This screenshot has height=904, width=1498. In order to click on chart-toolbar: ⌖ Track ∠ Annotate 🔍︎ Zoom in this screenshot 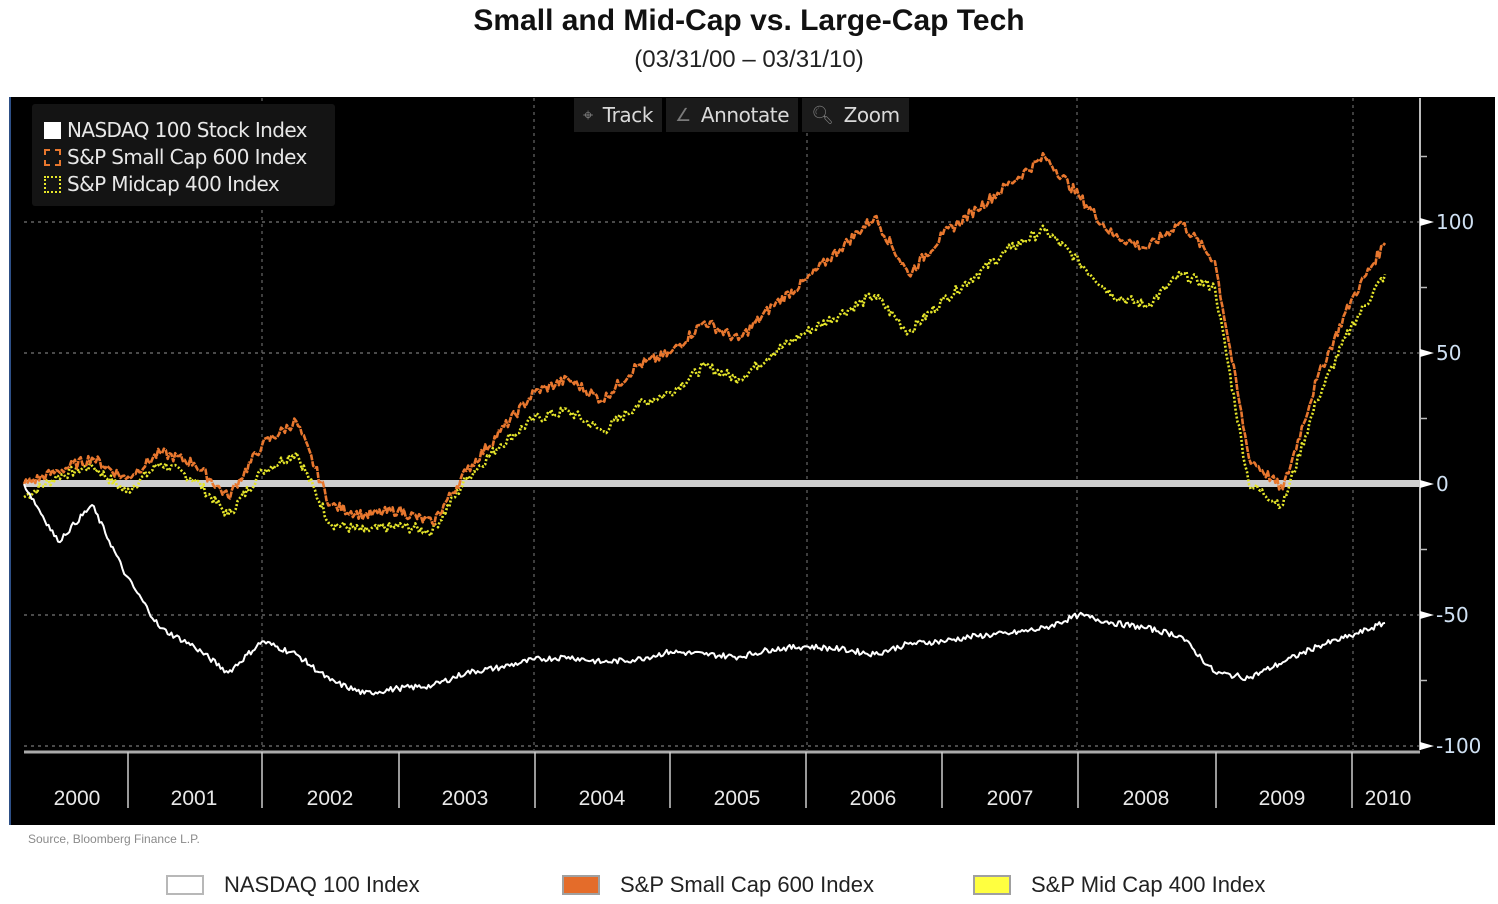, I will do `click(741, 115)`.